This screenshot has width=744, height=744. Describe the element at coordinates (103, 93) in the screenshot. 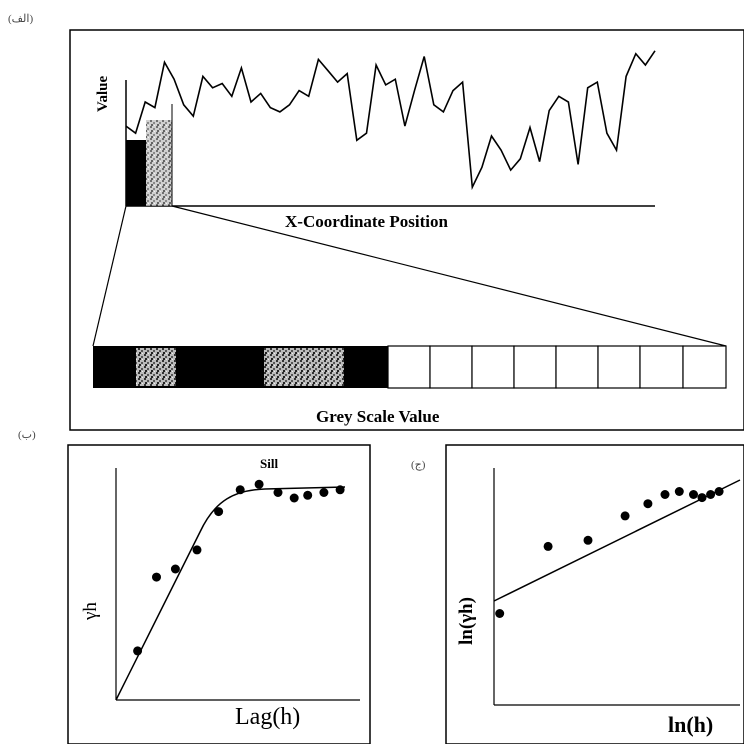

I see `panel-a-y-label: Value` at that location.